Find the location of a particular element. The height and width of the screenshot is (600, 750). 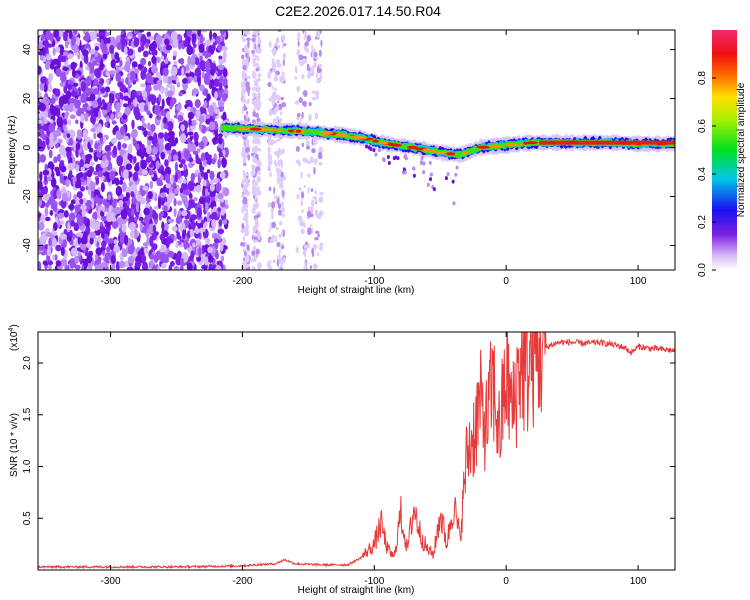

top-x-tick-label: 100 is located at coordinates (638, 281).